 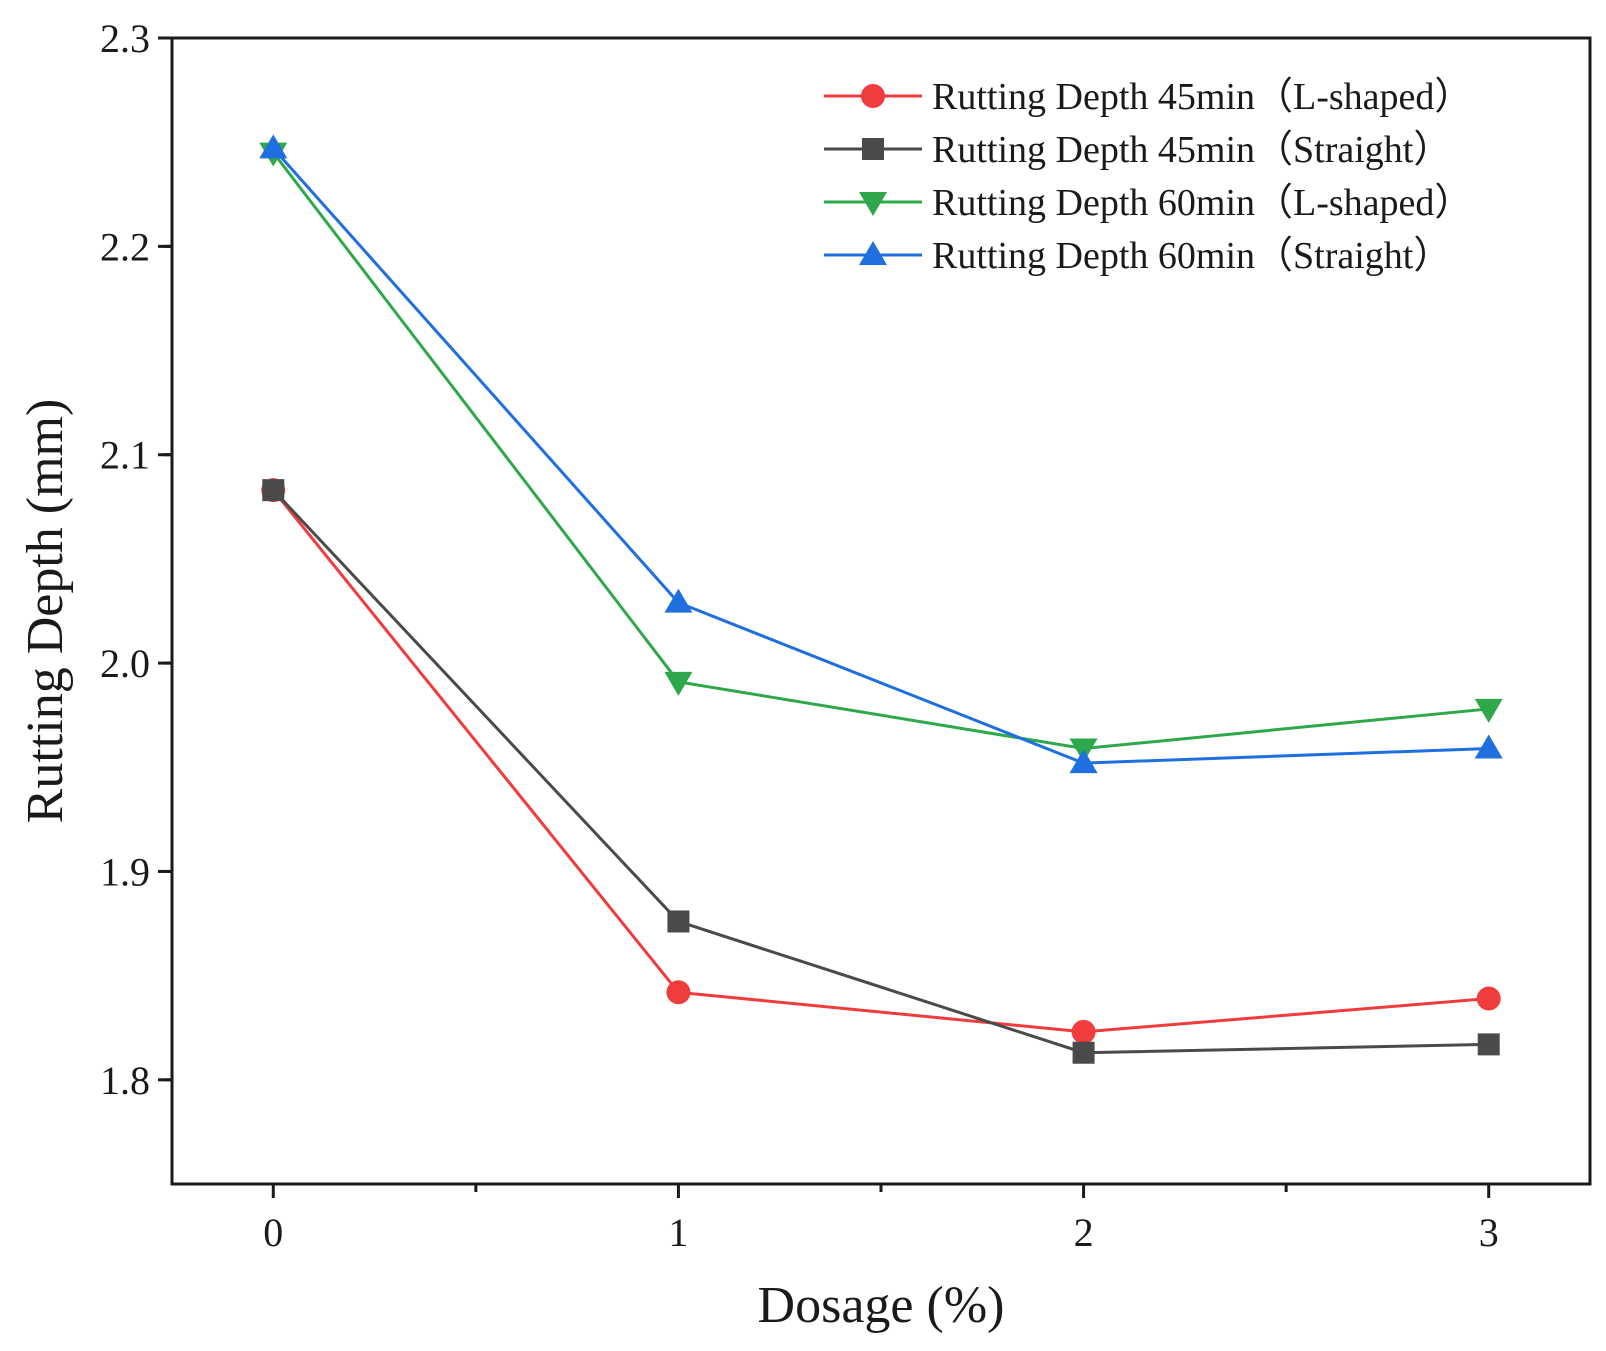 I want to click on x-tick-label: 1, so click(x=678, y=1232).